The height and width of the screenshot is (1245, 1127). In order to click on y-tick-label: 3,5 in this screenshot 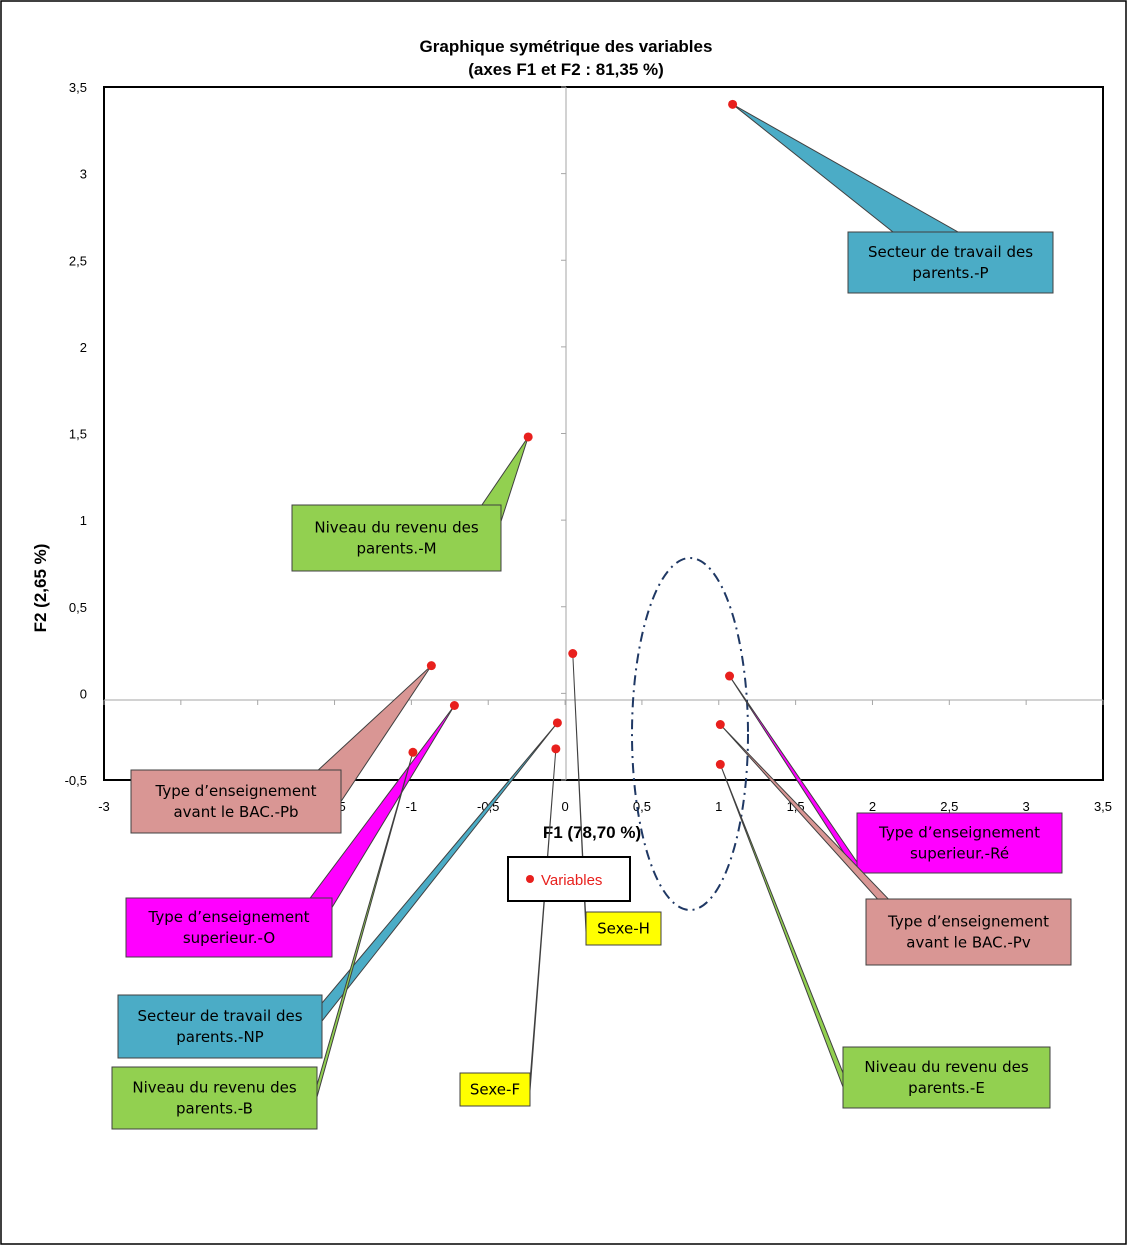, I will do `click(78, 87)`.